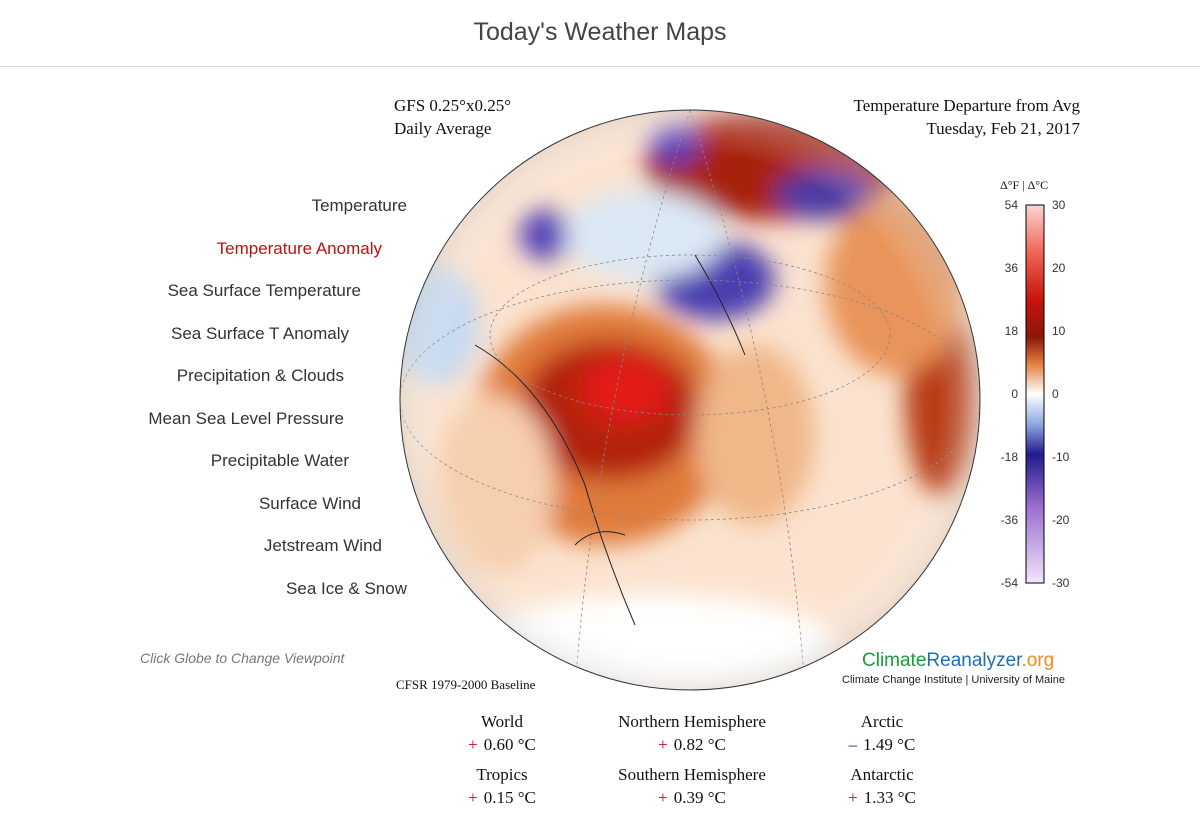 This screenshot has width=1200, height=816. Describe the element at coordinates (600, 32) in the screenshot. I see `page-title: Today's Weather Maps` at that location.